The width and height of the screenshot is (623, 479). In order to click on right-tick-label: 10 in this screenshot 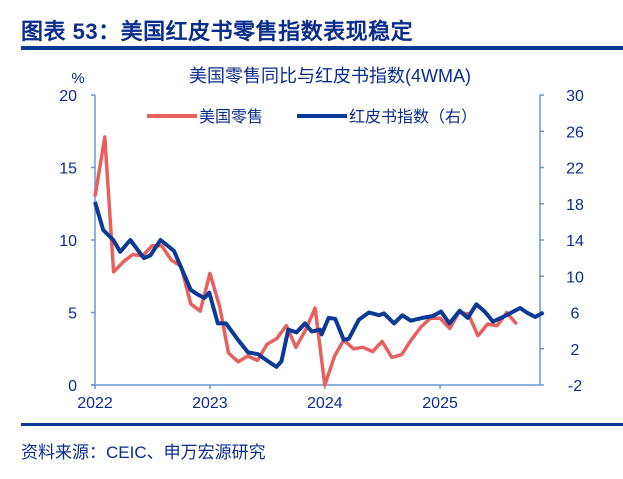, I will do `click(575, 277)`.